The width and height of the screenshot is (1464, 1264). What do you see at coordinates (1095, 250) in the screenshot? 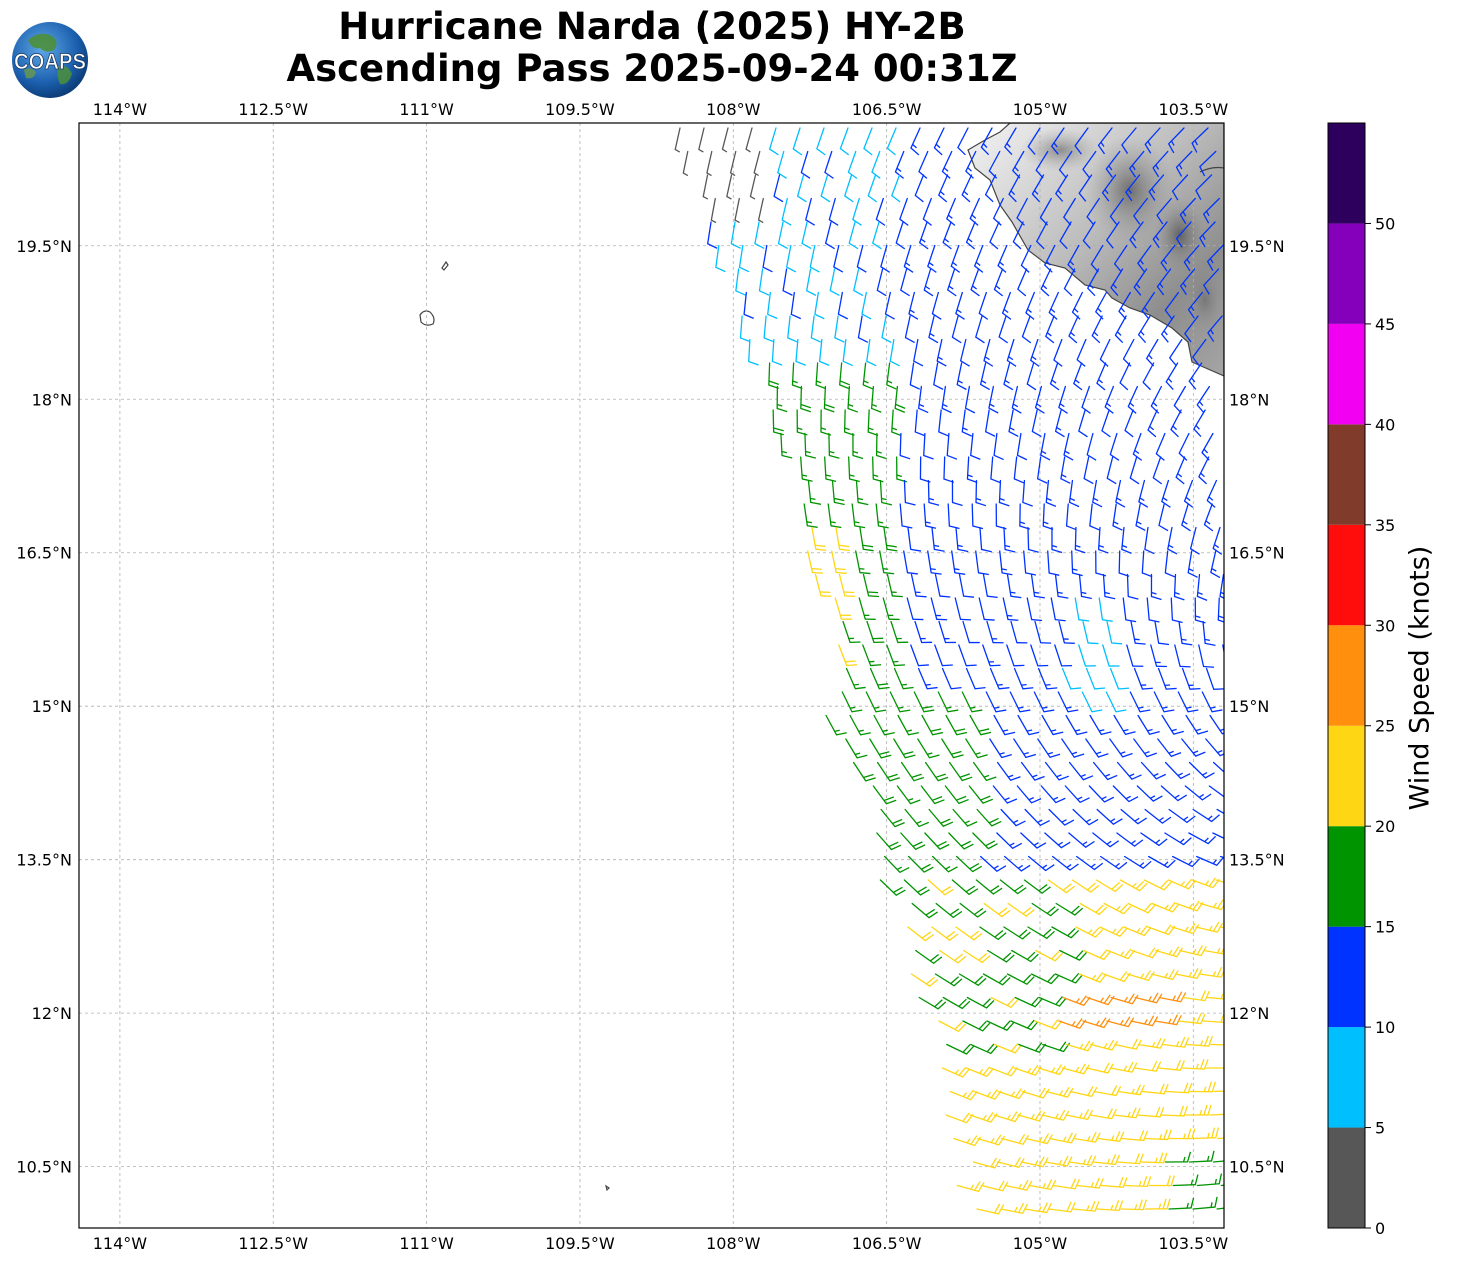
I see `land-mexico` at bounding box center [1095, 250].